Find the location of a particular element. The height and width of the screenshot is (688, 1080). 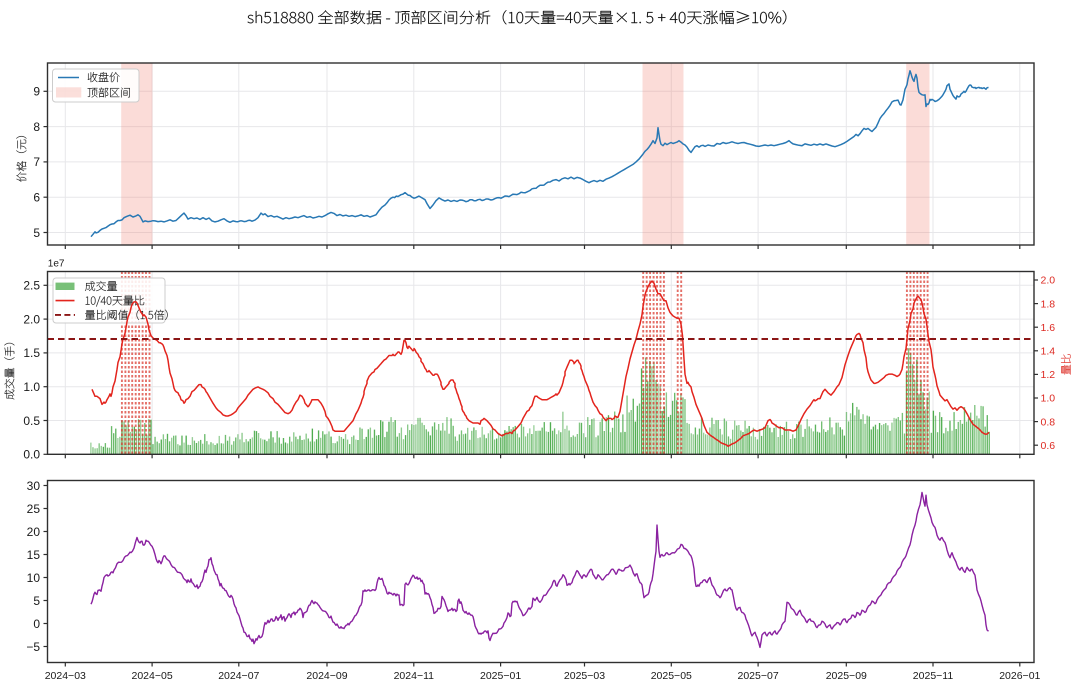

svg-text: 8 is located at coordinates (36, 127).